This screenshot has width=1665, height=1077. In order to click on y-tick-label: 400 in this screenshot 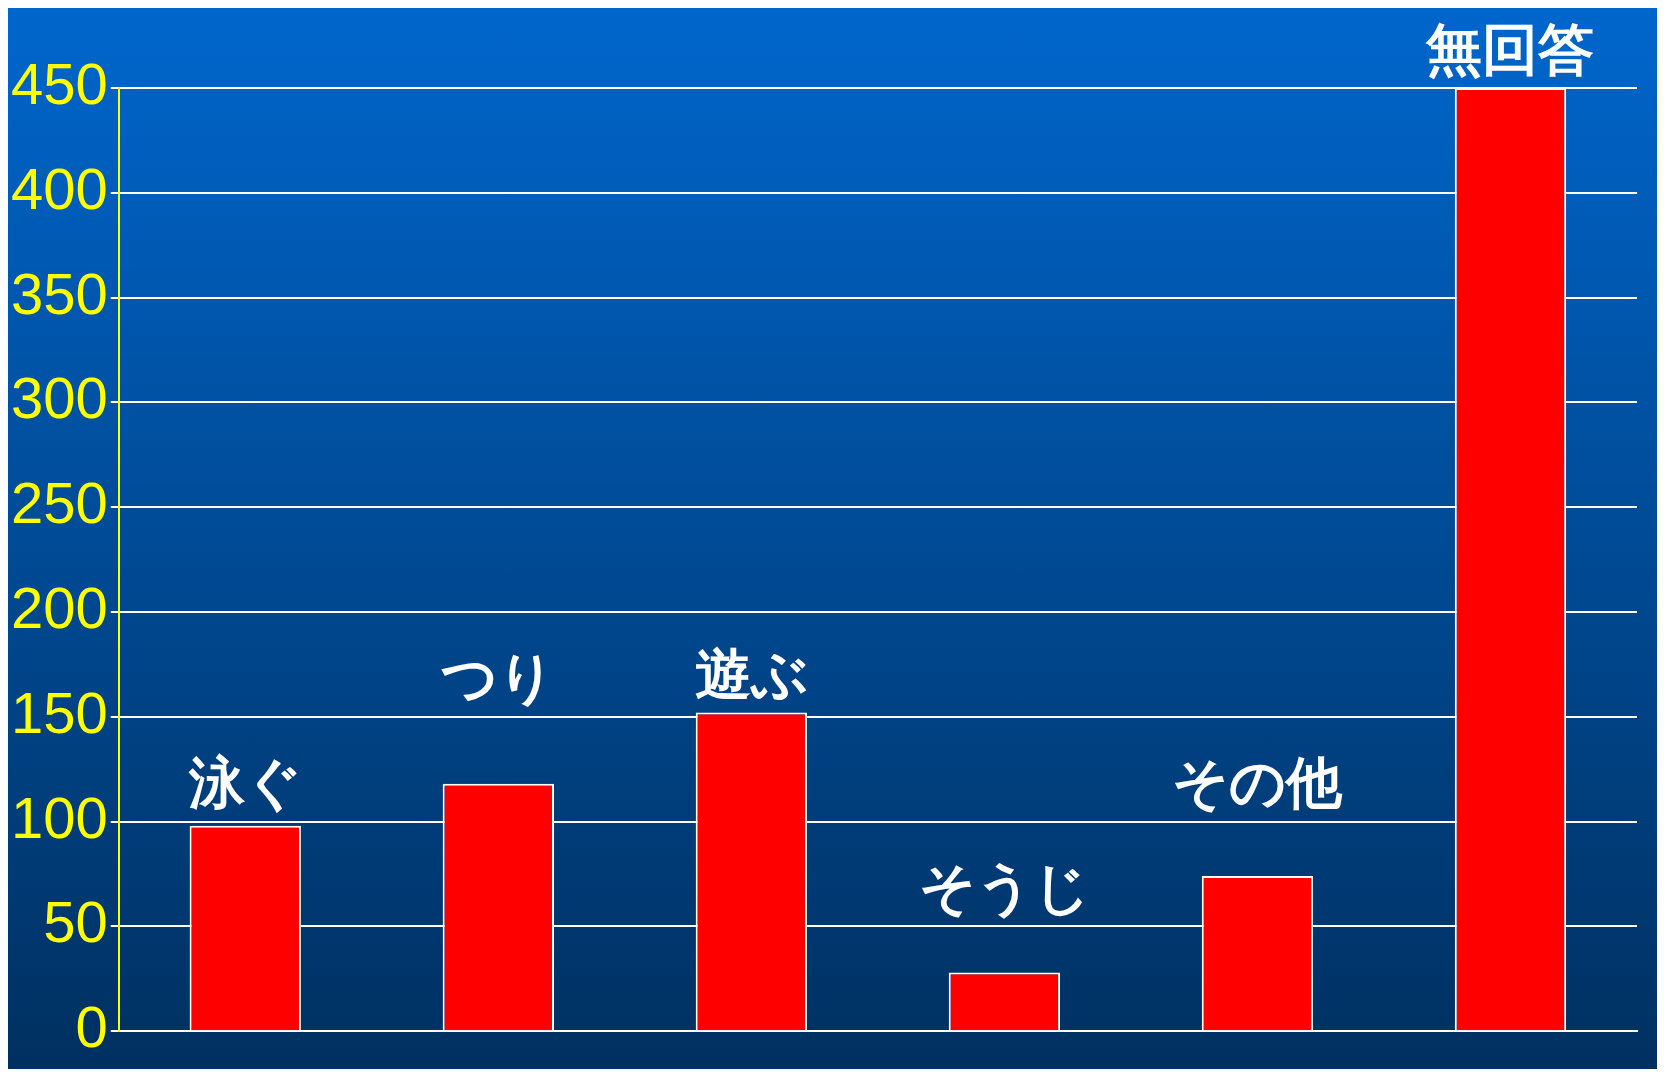, I will do `click(59, 188)`.